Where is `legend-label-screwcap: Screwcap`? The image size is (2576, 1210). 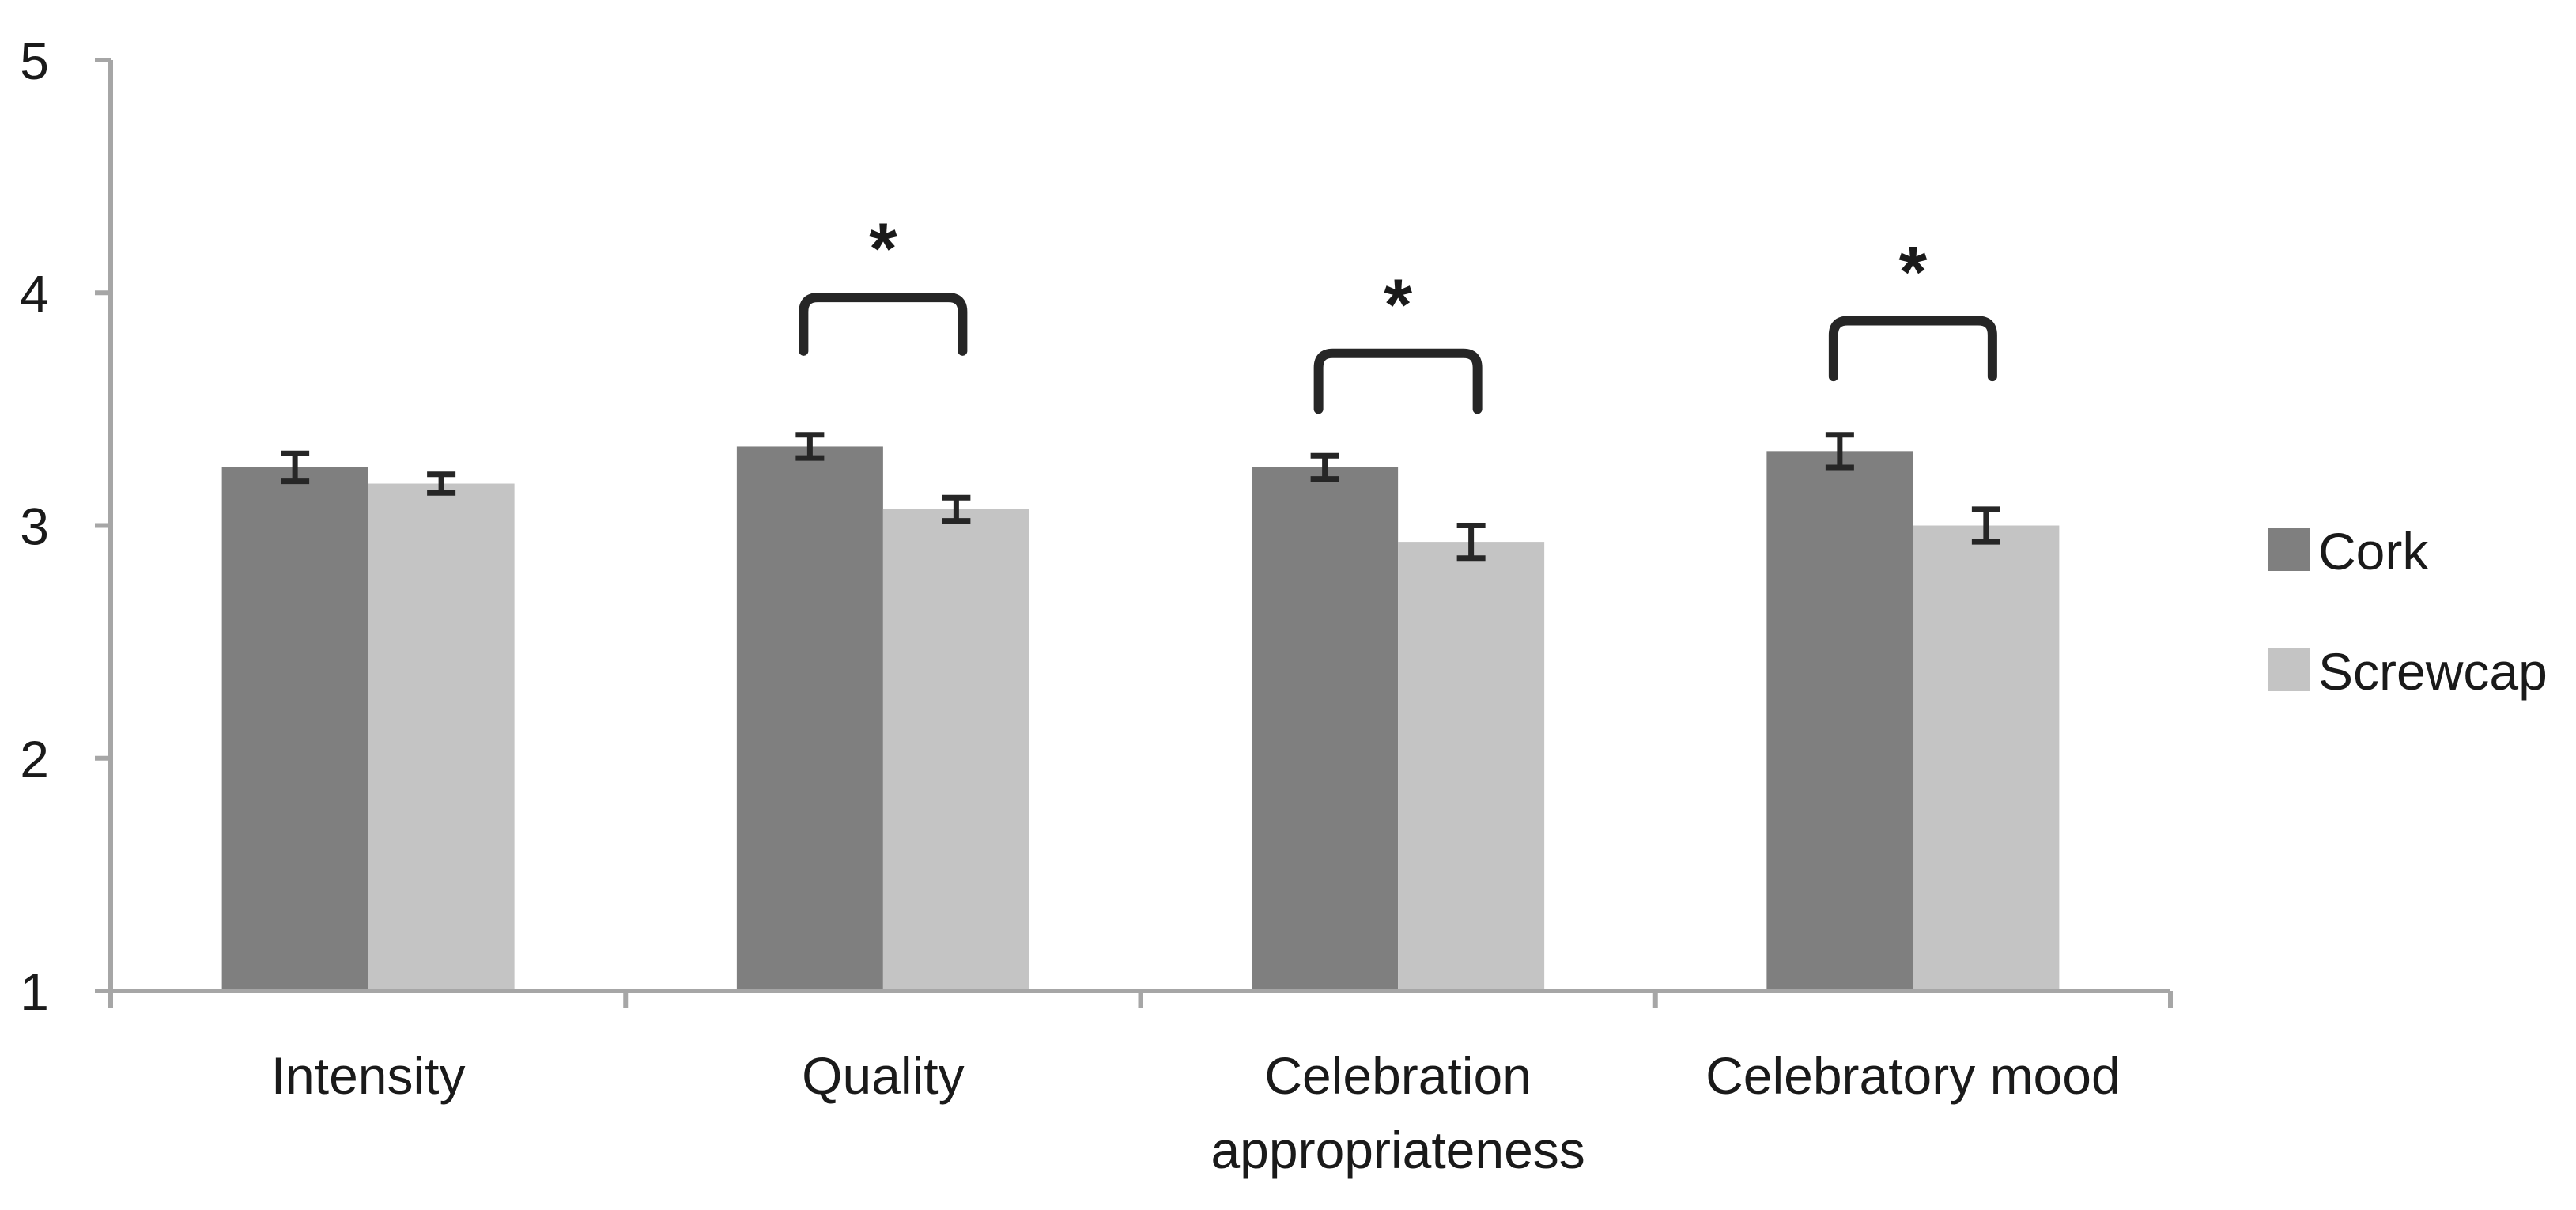 legend-label-screwcap: Screwcap is located at coordinates (2433, 671).